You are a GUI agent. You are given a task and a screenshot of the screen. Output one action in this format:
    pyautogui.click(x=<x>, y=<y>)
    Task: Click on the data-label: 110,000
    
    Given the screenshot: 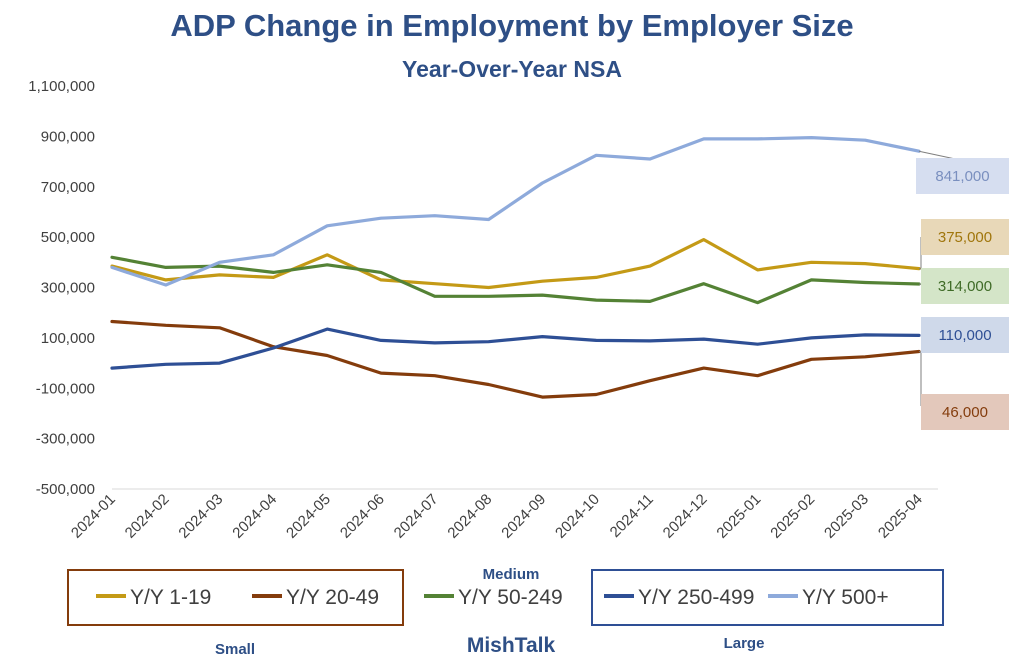 What is the action you would take?
    pyautogui.click(x=964, y=335)
    